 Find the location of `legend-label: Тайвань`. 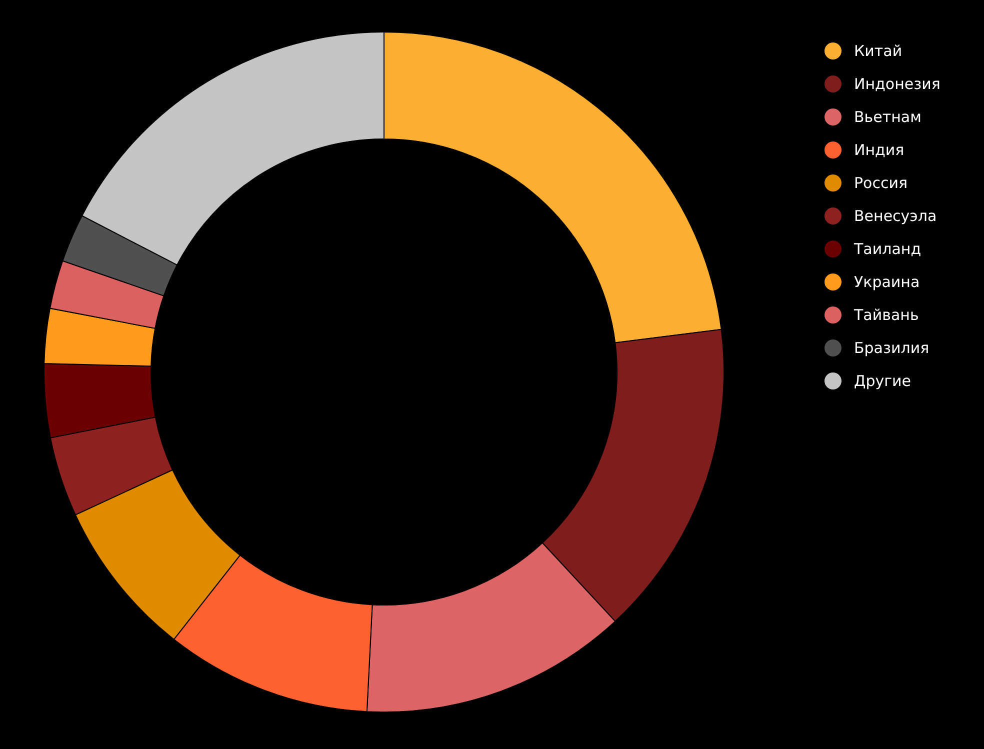

legend-label: Тайвань is located at coordinates (886, 315).